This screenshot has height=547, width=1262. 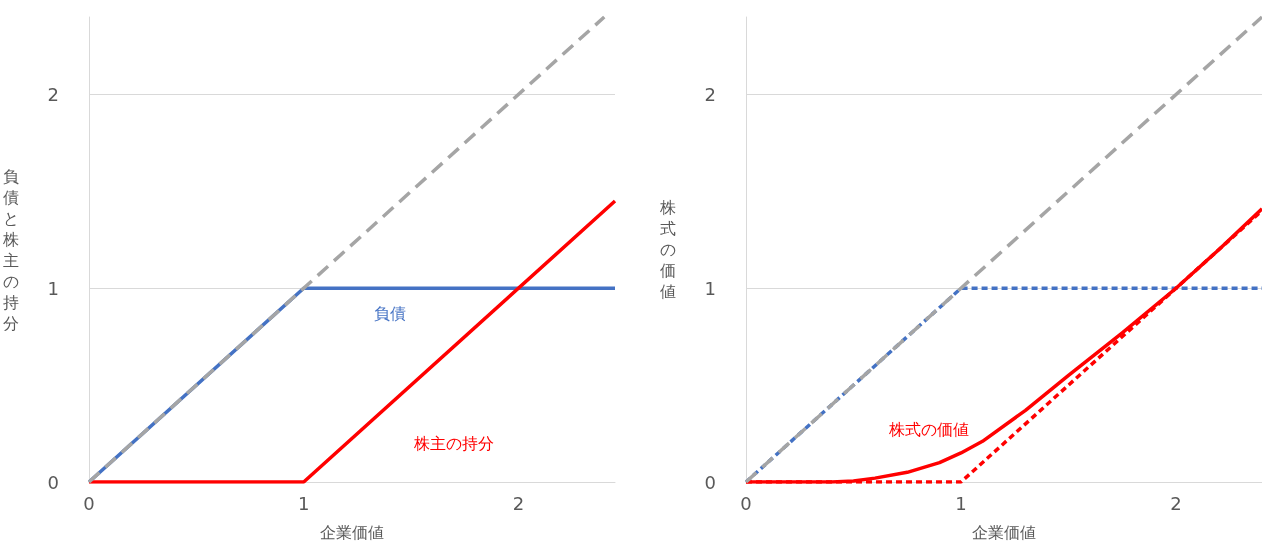 I want to click on y-axis-title: 負債と株主の持分, so click(x=10, y=249).